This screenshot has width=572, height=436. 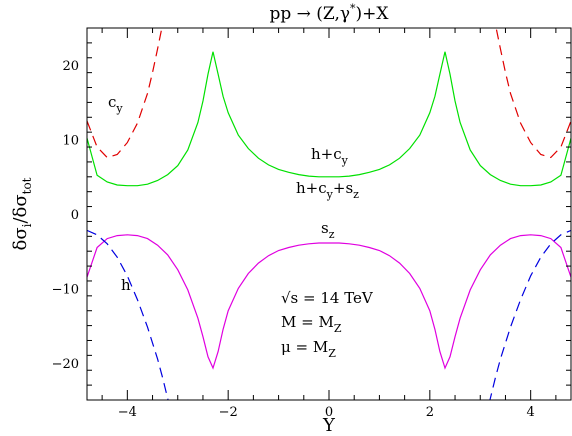 I want to click on y-tick-label: −10, so click(x=65, y=289).